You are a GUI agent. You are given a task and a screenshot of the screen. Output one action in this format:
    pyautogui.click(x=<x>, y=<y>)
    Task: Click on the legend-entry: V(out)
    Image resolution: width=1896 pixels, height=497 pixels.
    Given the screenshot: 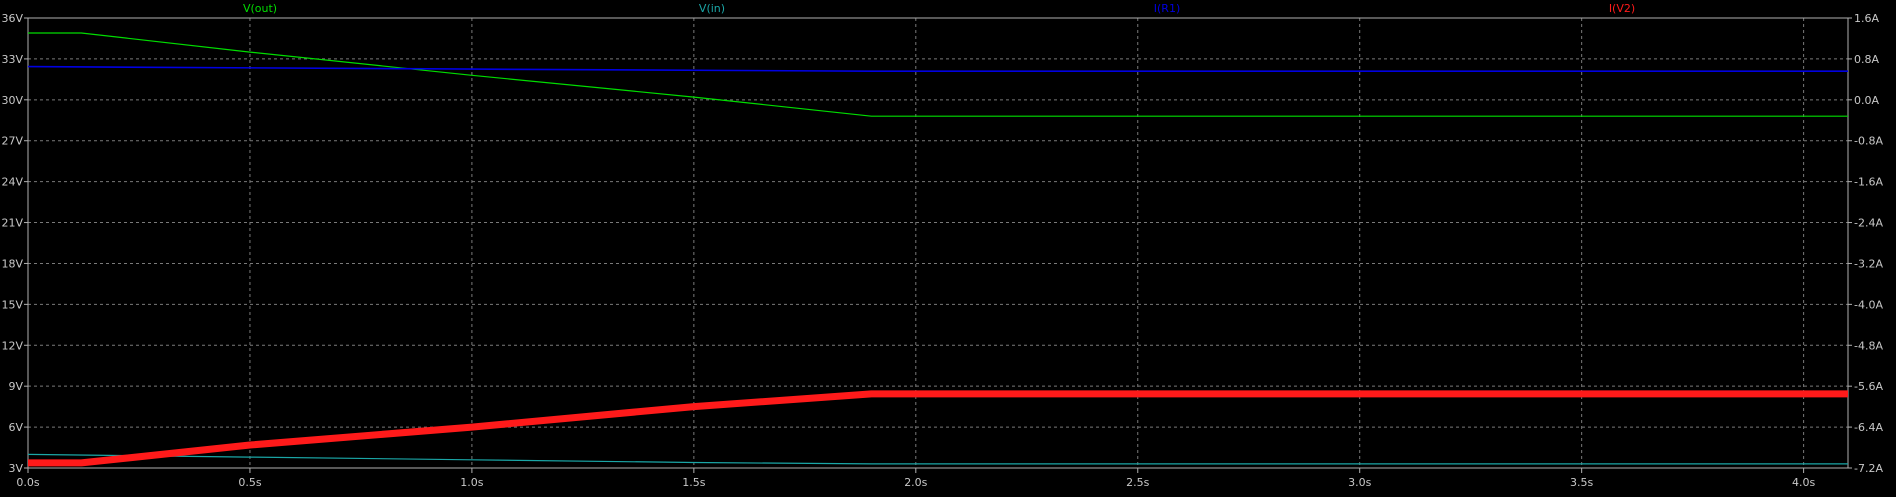 What is the action you would take?
    pyautogui.click(x=260, y=8)
    